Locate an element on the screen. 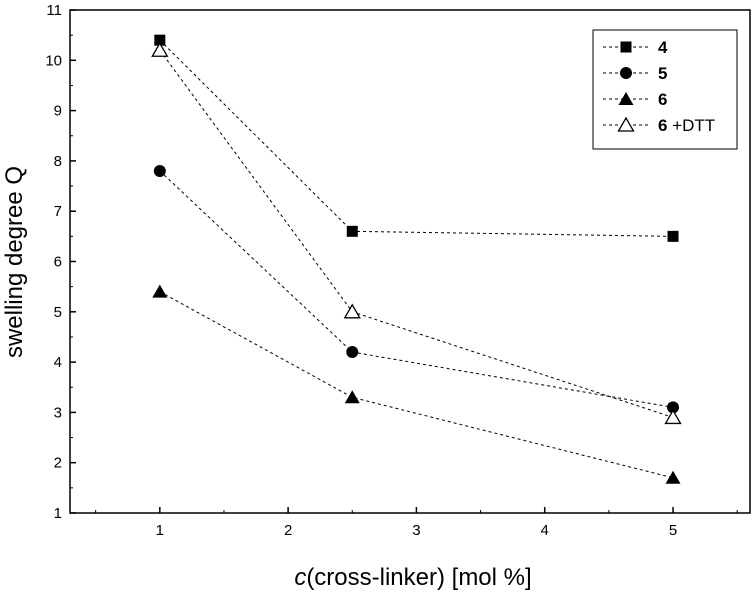  y-tick-label: 2 is located at coordinates (58, 463).